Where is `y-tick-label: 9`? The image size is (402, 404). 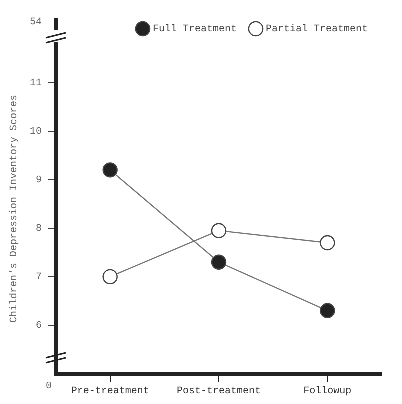 y-tick-label: 9 is located at coordinates (39, 181).